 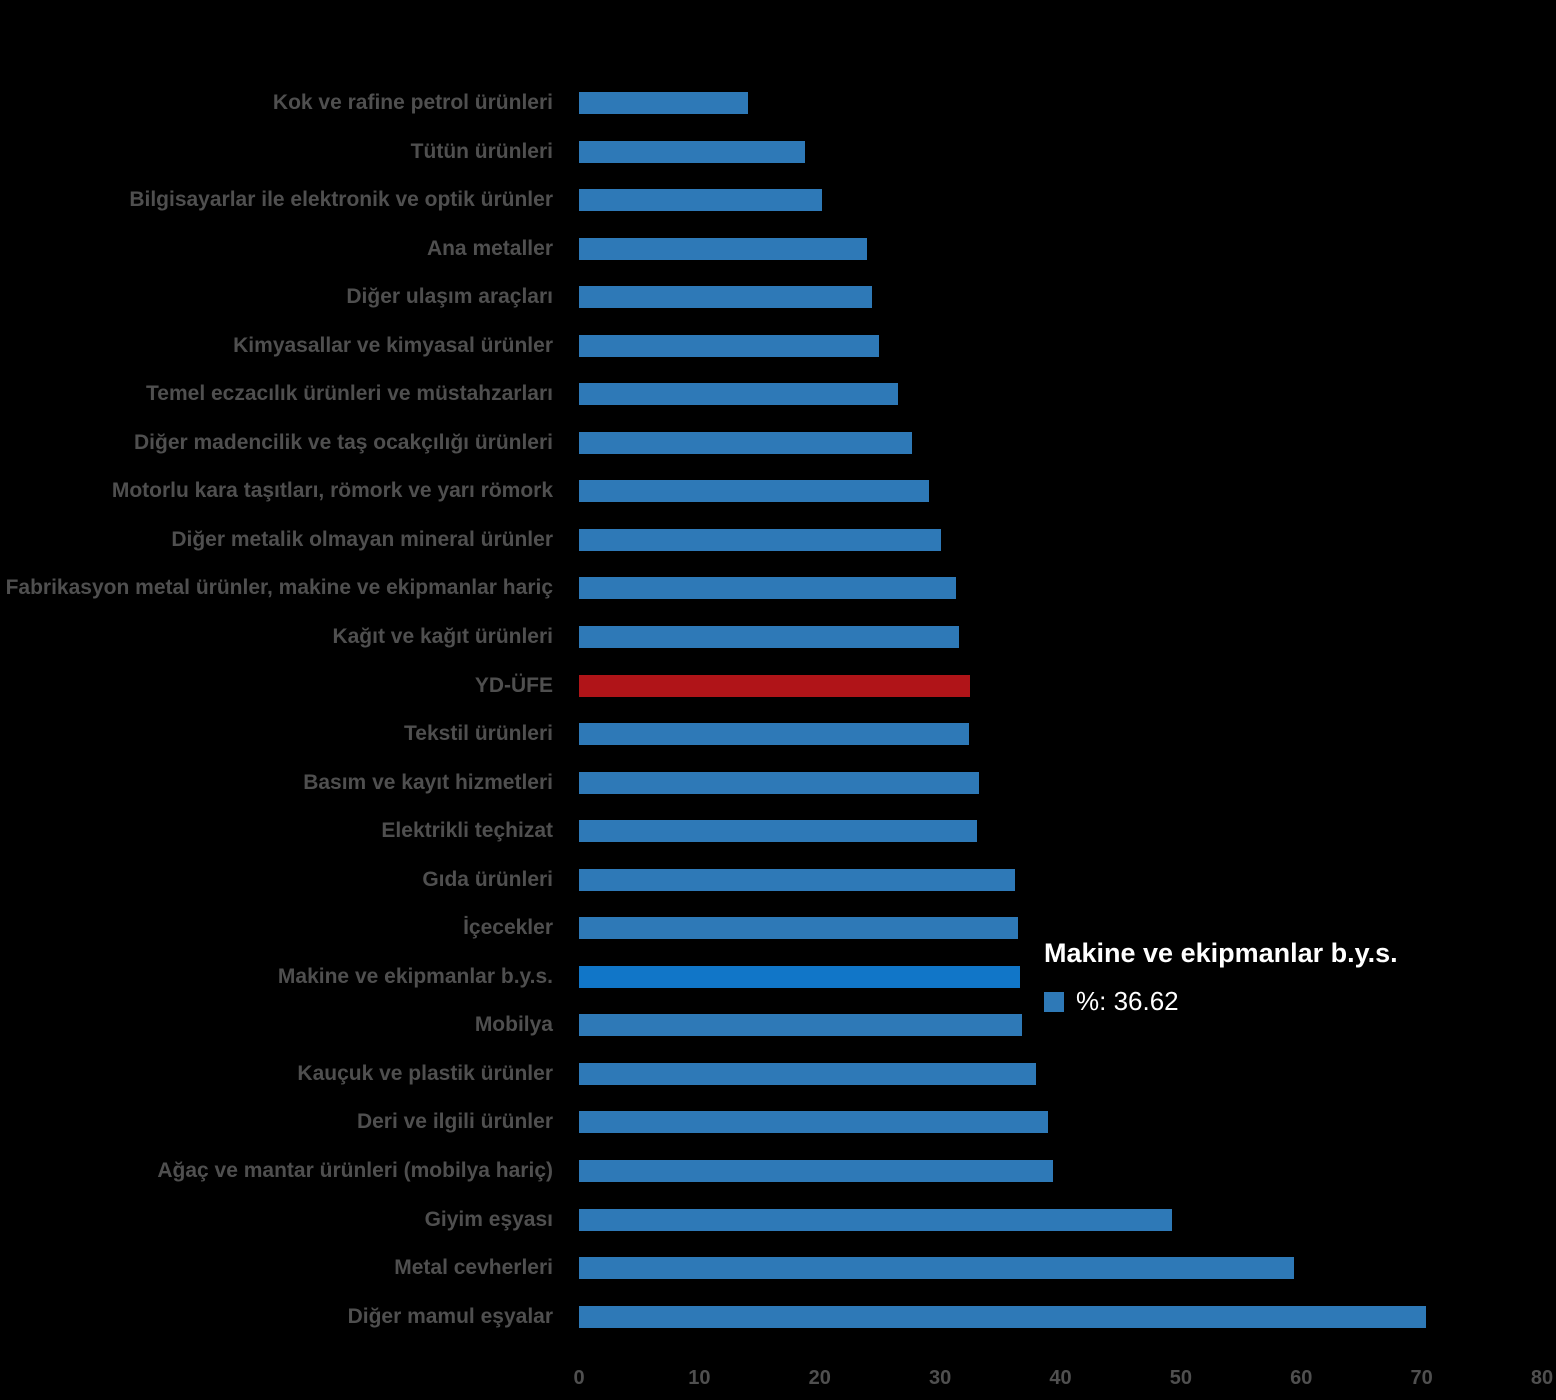 I want to click on category-label: Diğer mamul eşyalar, so click(x=450, y=1316).